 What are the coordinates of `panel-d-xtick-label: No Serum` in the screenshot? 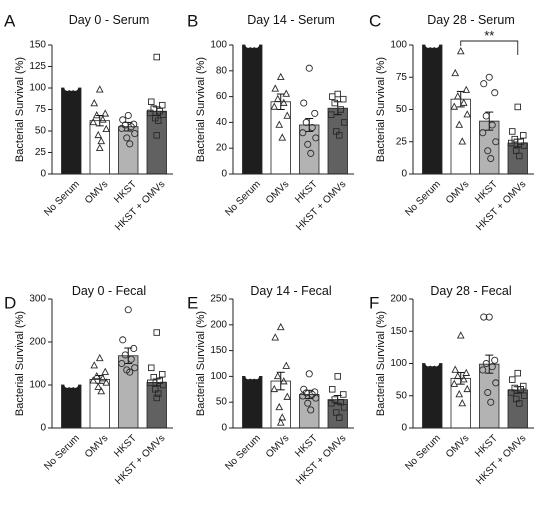 It's located at (62, 453).